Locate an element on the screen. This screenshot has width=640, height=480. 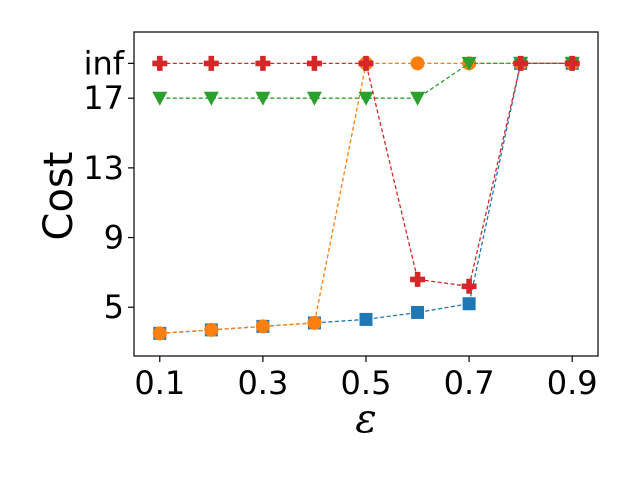
y-axis-label: Cost is located at coordinates (59, 196).